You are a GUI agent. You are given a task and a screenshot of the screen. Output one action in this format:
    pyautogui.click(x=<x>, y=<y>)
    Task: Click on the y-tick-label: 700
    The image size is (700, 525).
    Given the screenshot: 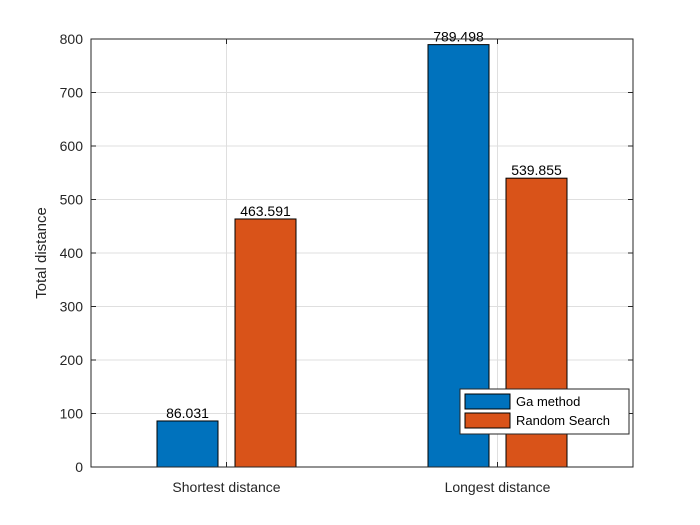 What is the action you would take?
    pyautogui.click(x=72, y=93)
    